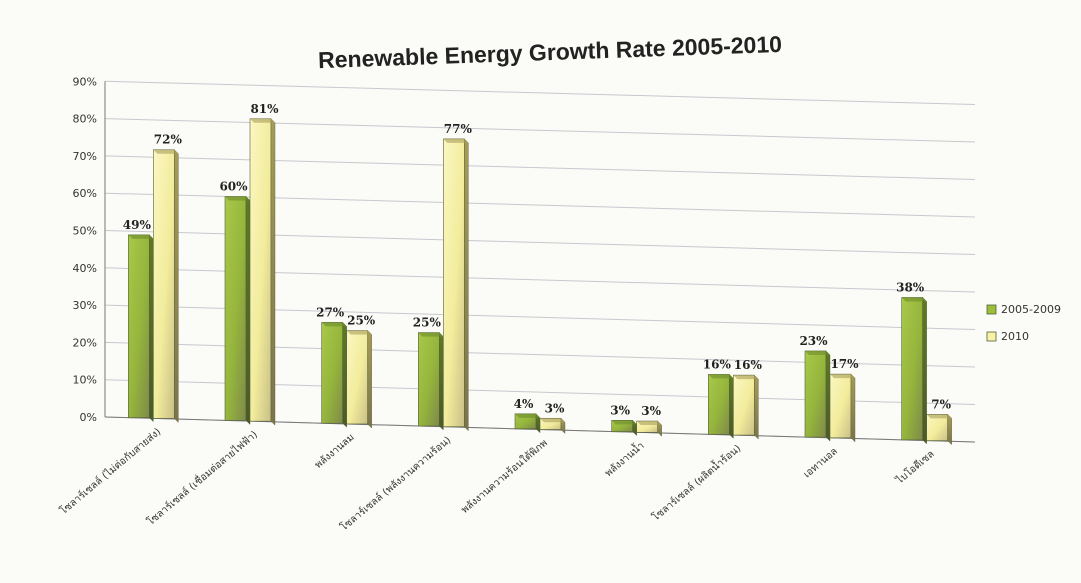 Image resolution: width=1081 pixels, height=583 pixels. What do you see at coordinates (85, 81) in the screenshot?
I see `y-tick-label: 90%` at bounding box center [85, 81].